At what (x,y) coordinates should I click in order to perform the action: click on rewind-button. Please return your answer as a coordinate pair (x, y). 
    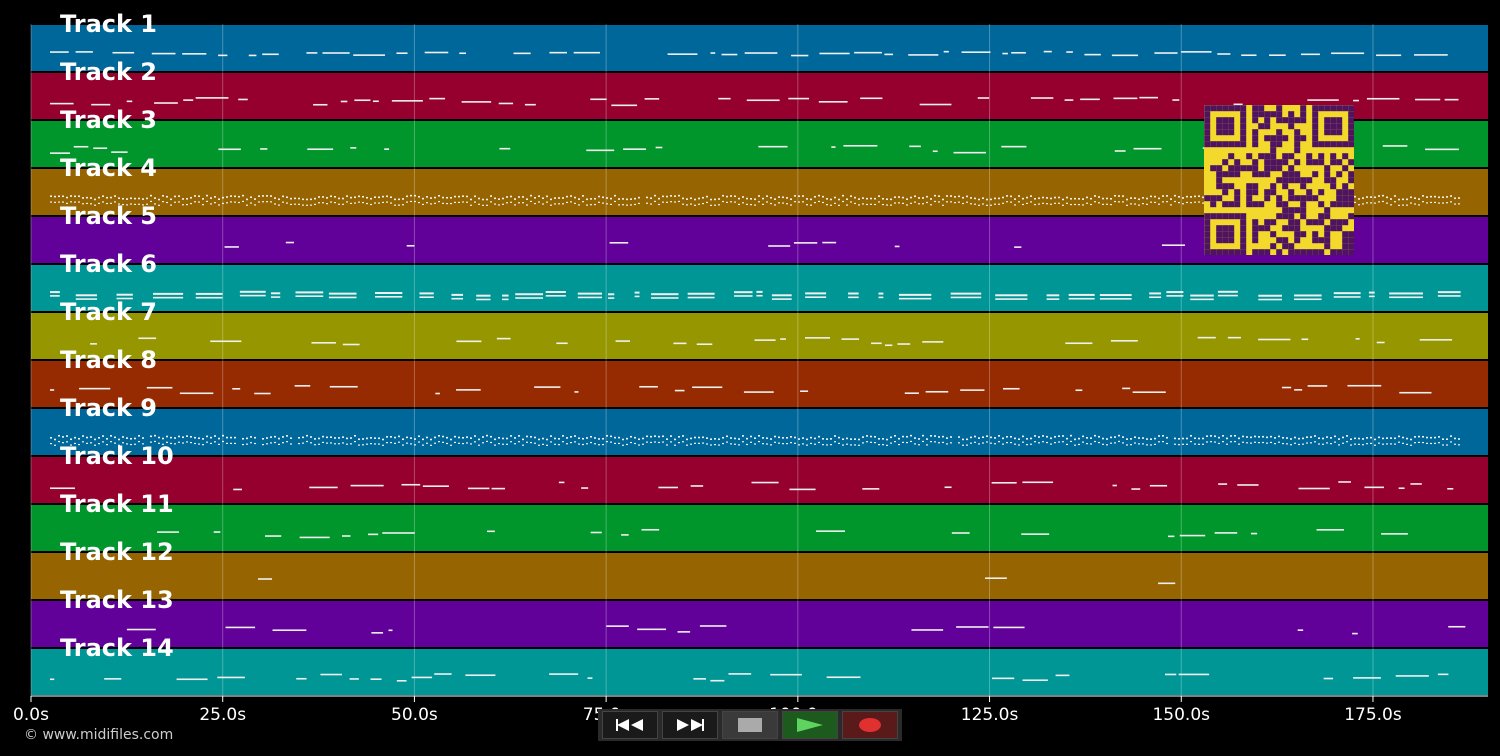
    Looking at the image, I should click on (630, 725).